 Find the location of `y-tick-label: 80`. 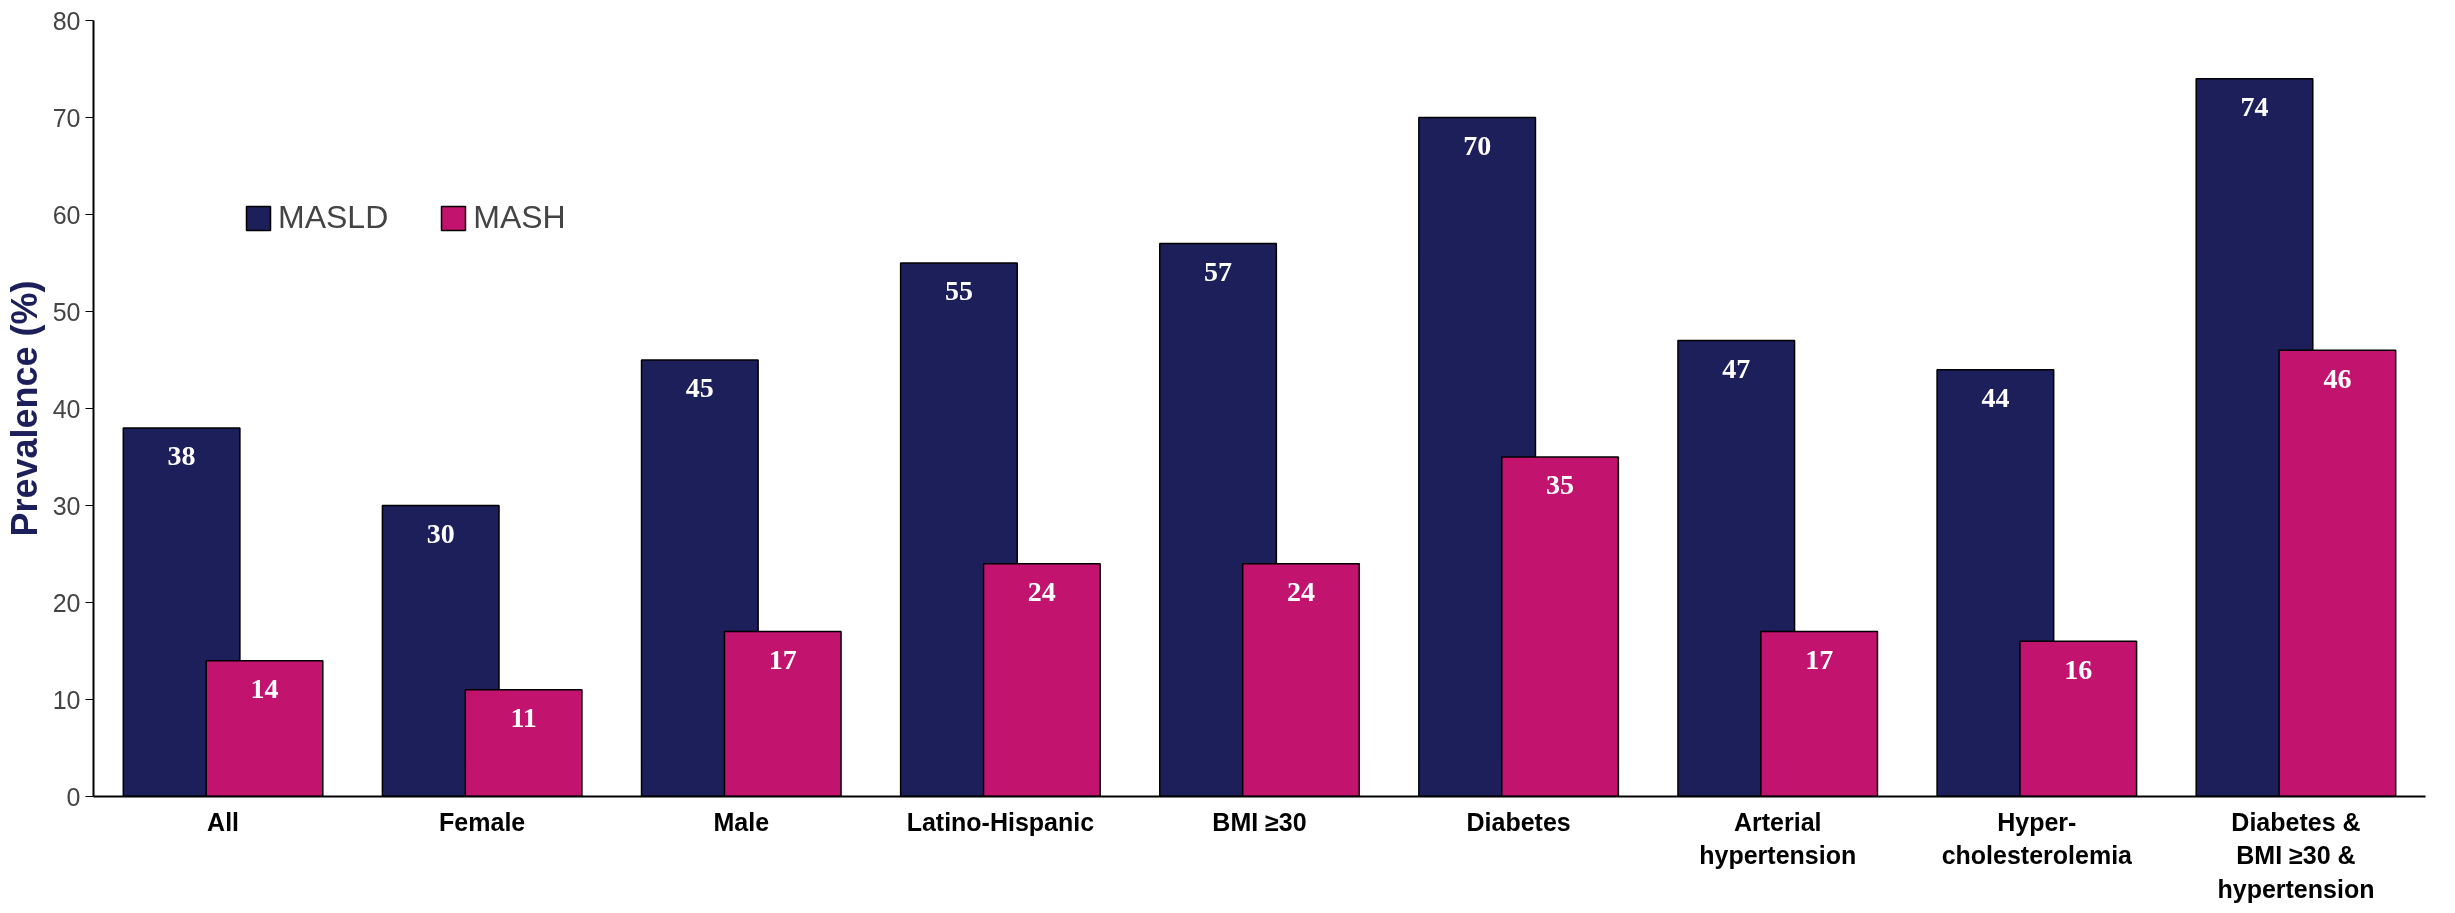

y-tick-label: 80 is located at coordinates (66, 20).